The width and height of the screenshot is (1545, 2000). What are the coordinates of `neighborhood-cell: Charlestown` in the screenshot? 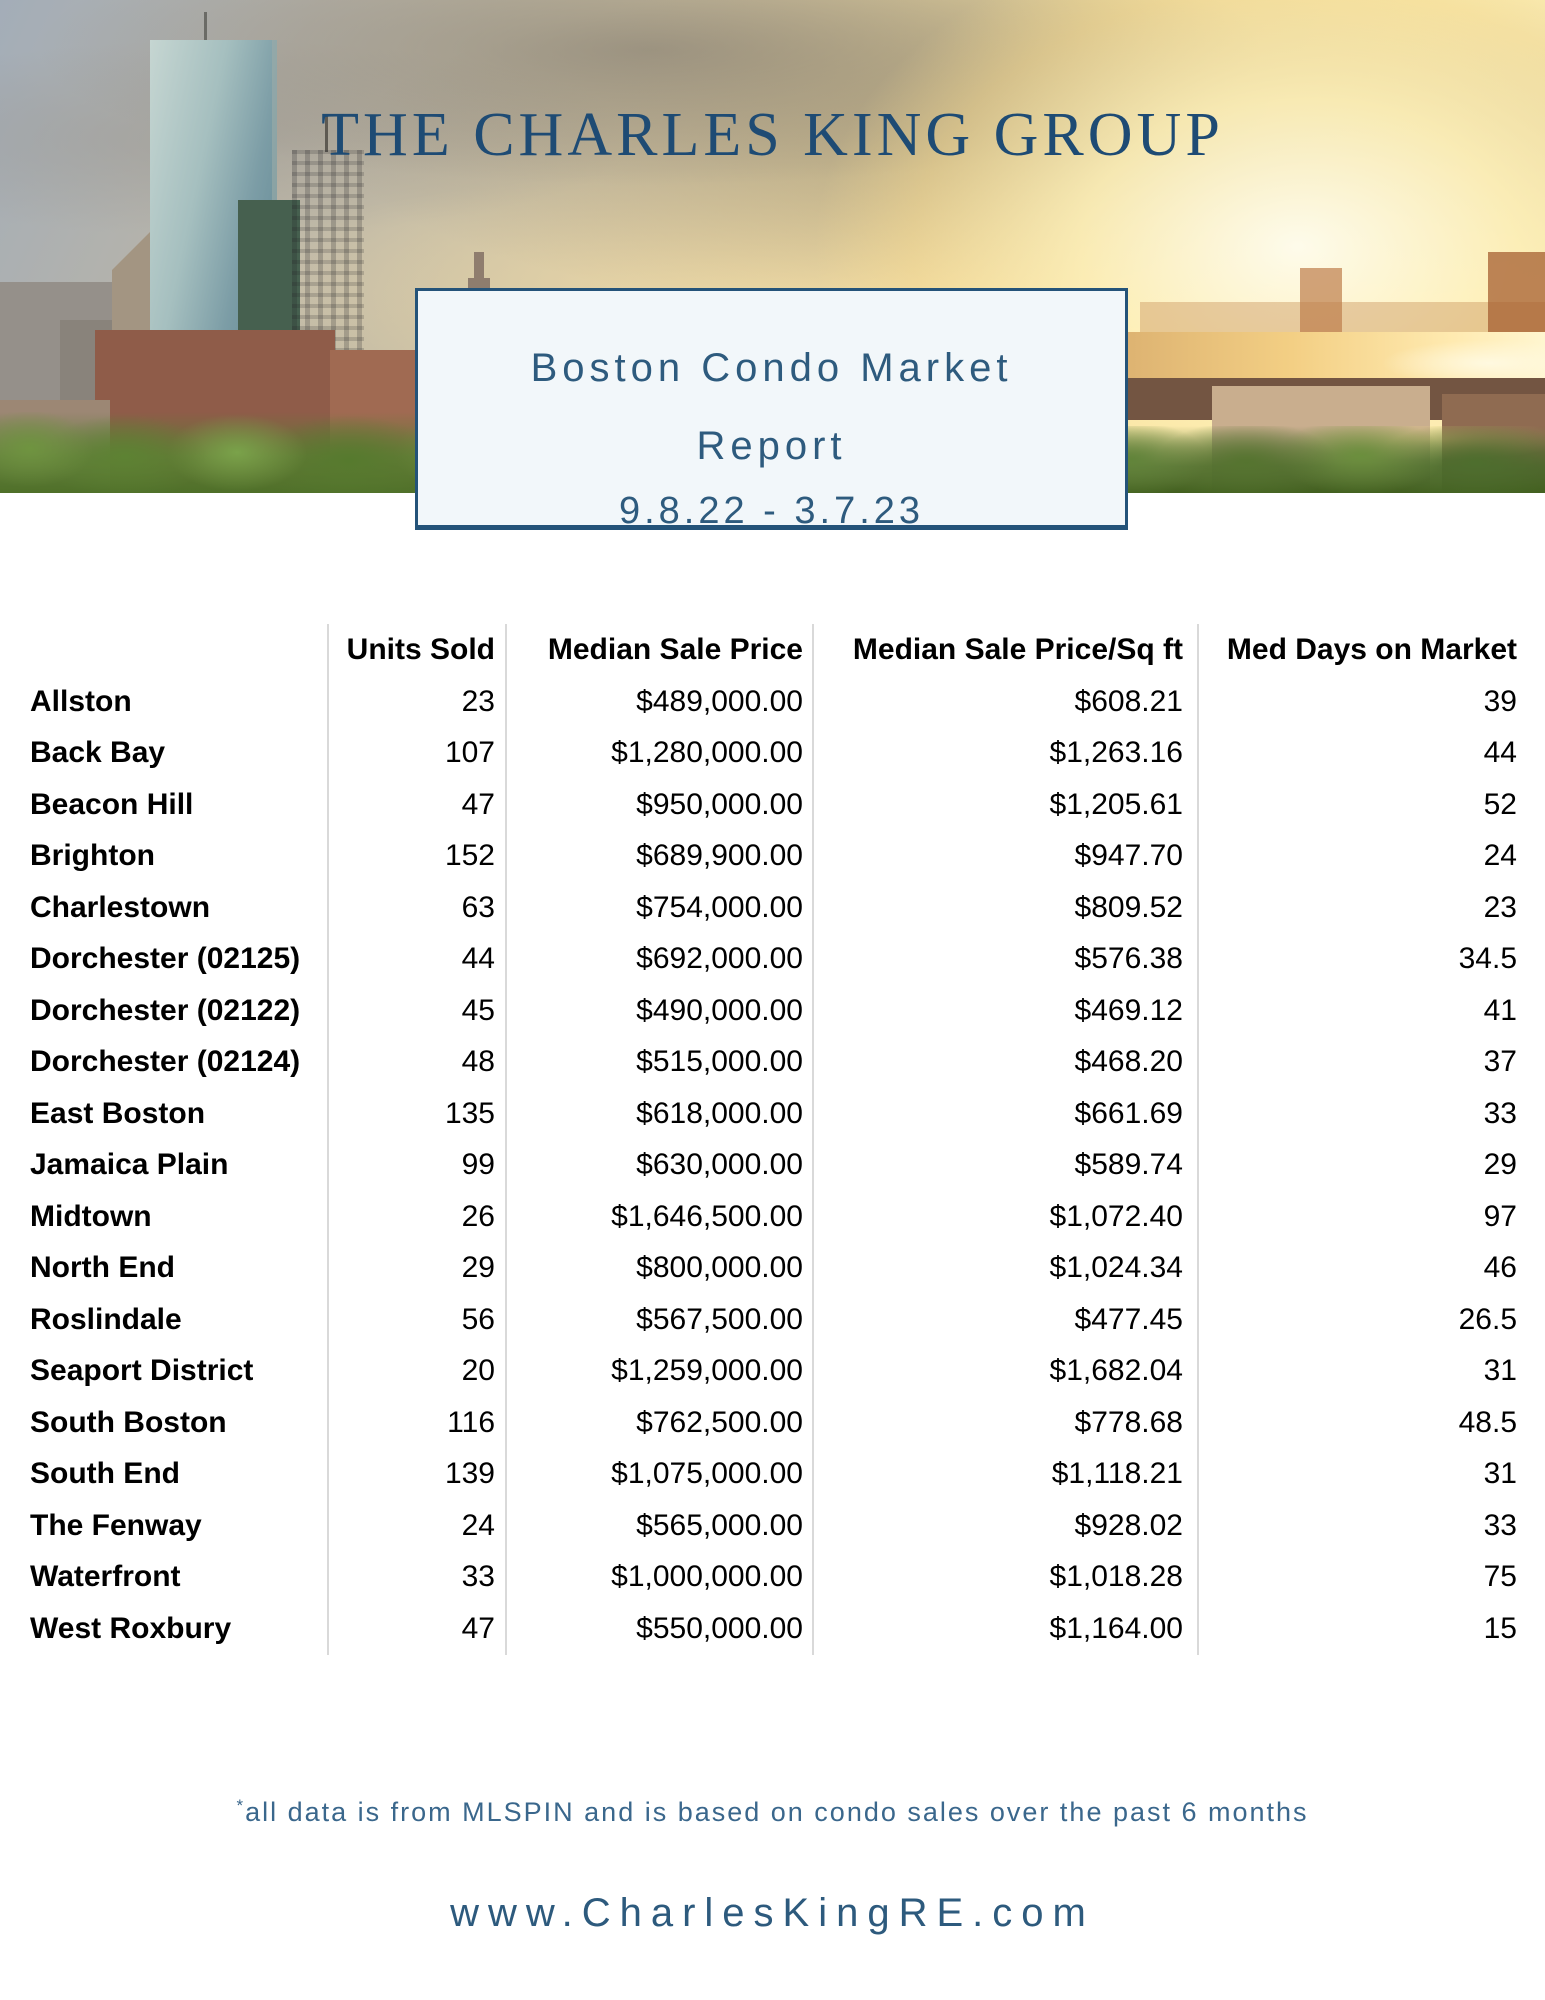 It's located at (120, 907).